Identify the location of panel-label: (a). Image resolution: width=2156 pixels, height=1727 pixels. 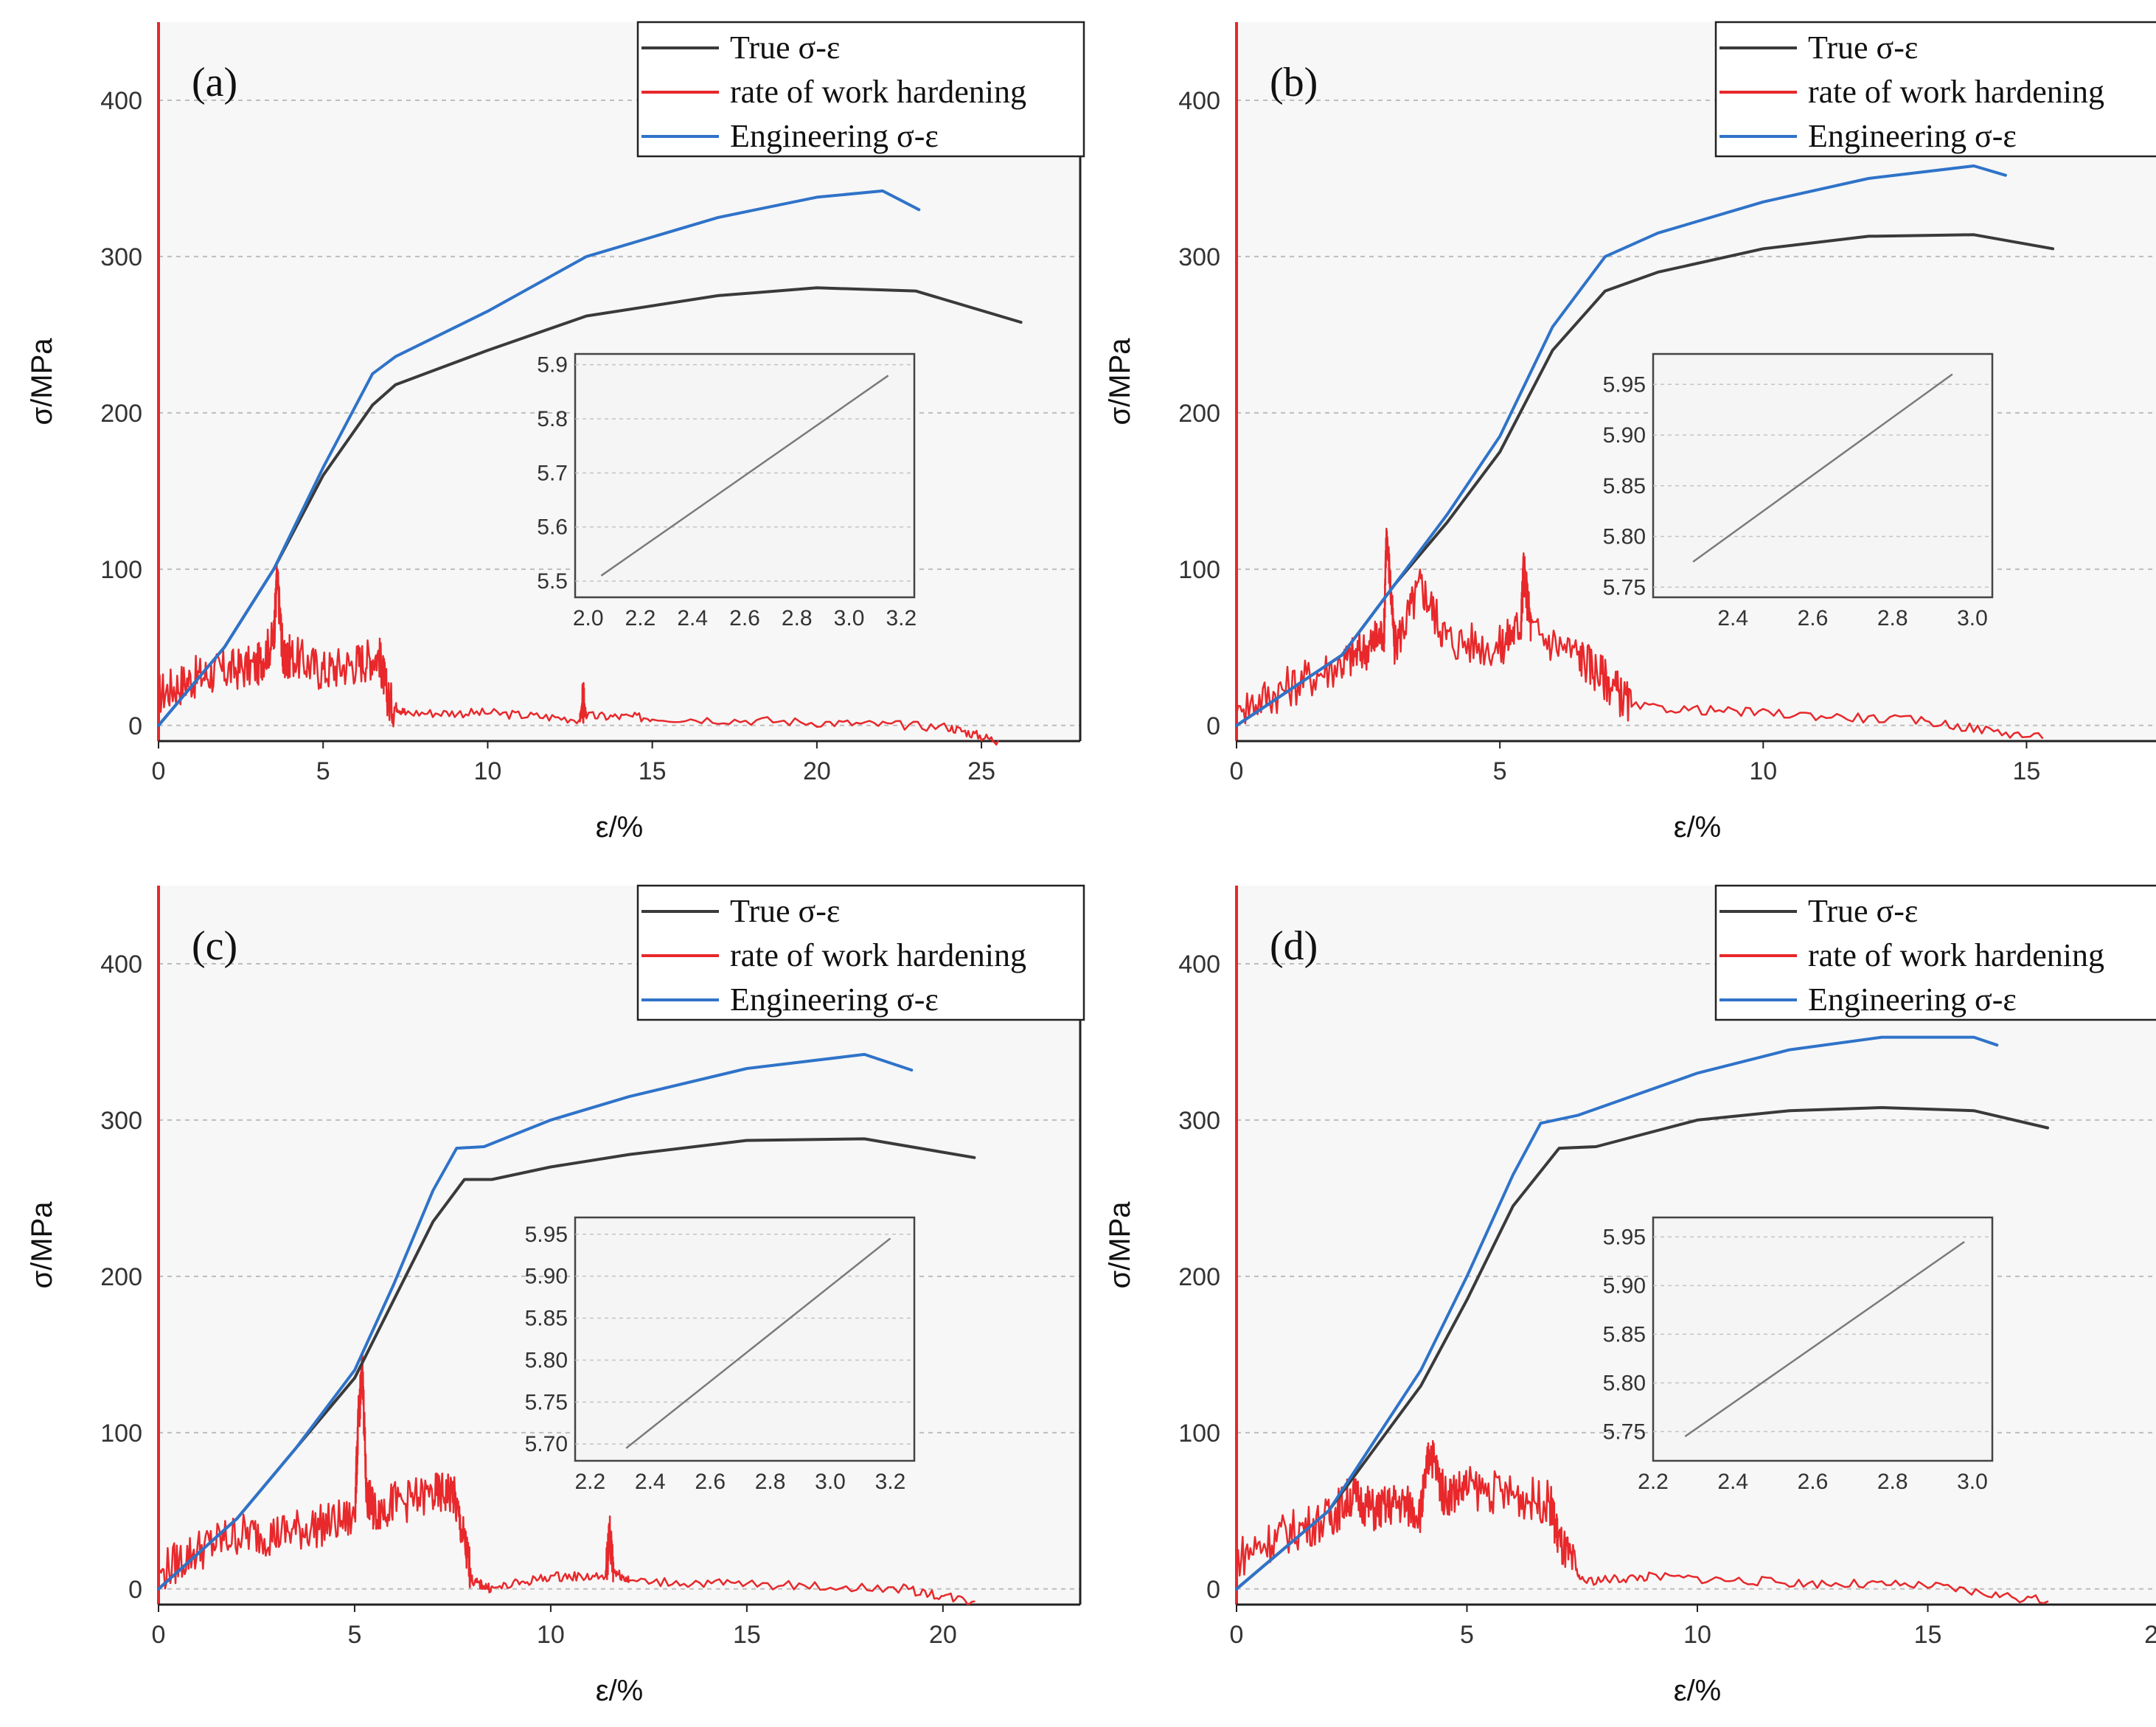
(215, 82).